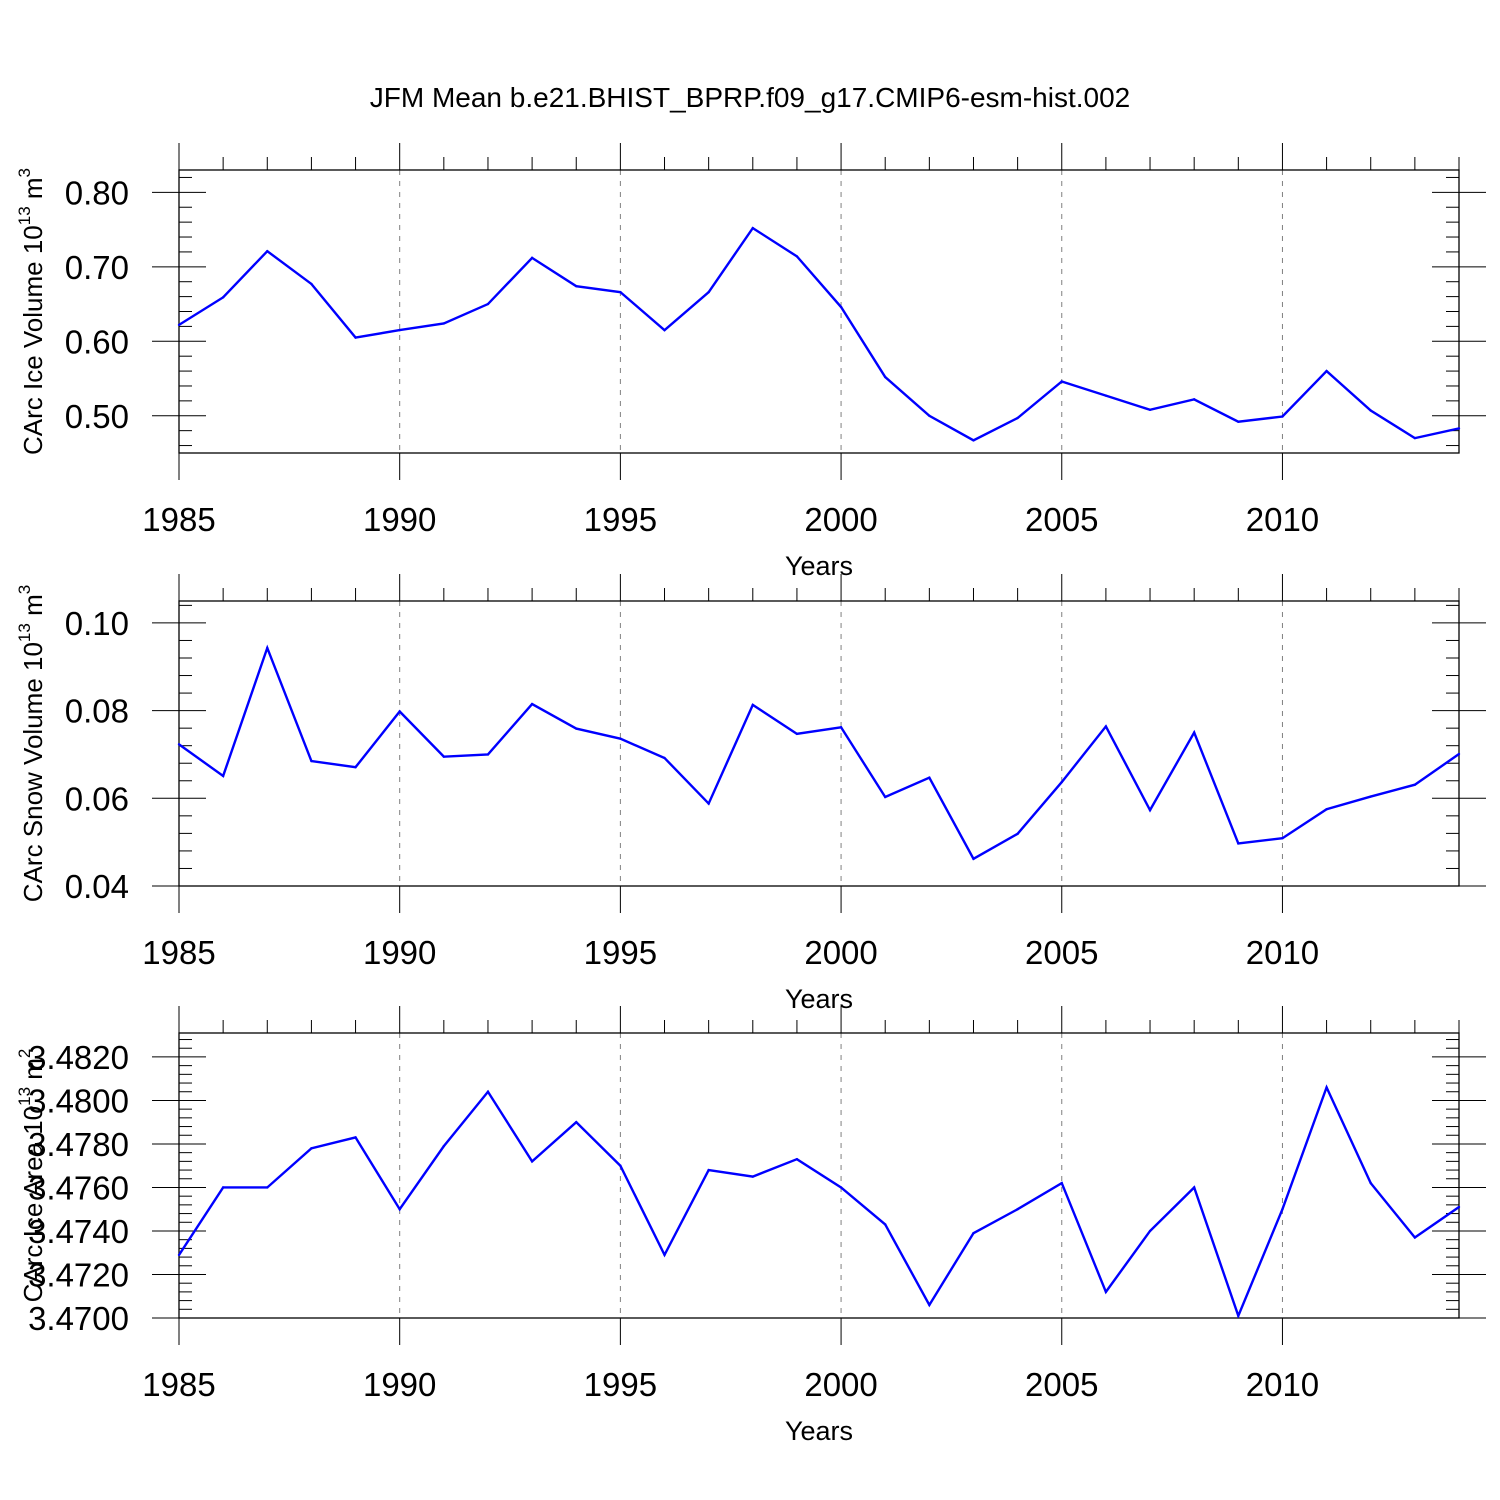  I want to click on y-tick-label: 3.4780, so click(78, 1144).